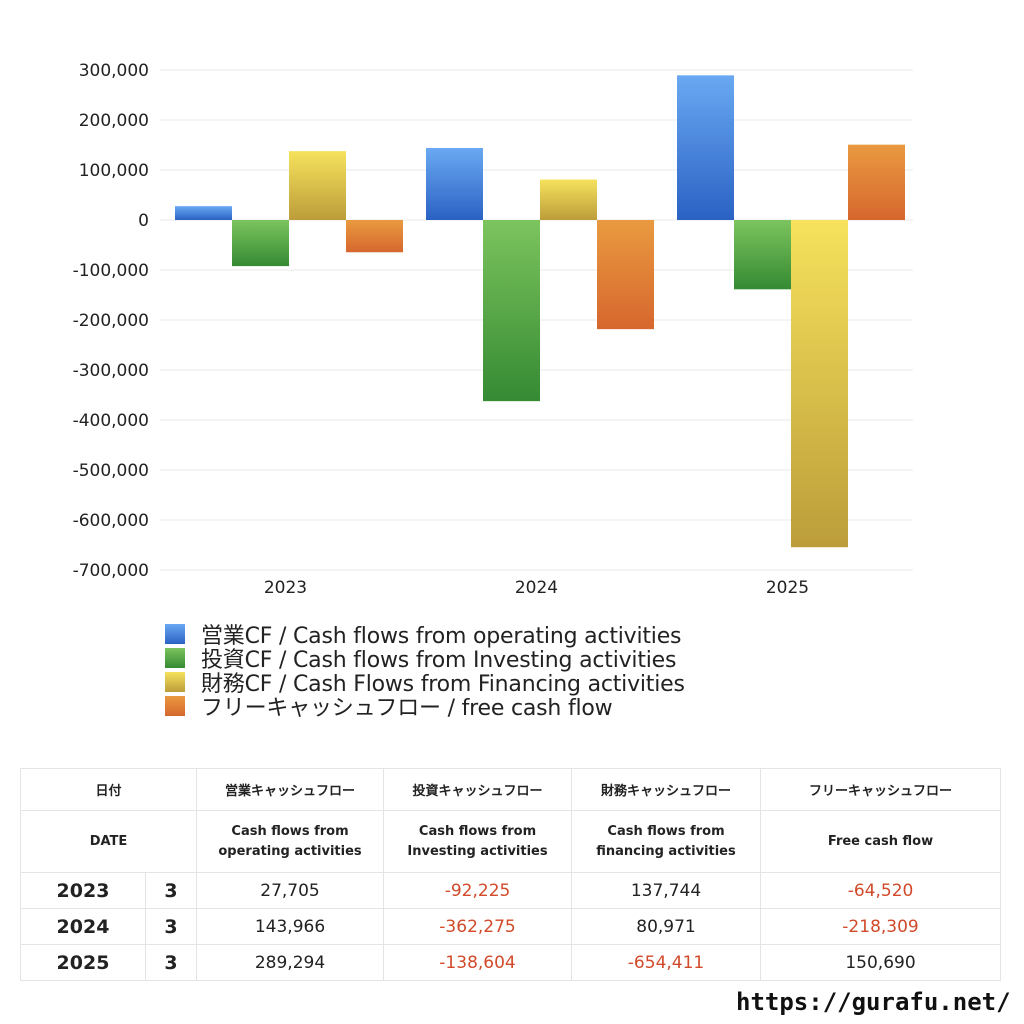 The width and height of the screenshot is (1024, 1024). Describe the element at coordinates (881, 962) in the screenshot. I see `cell-free: 150,690` at that location.